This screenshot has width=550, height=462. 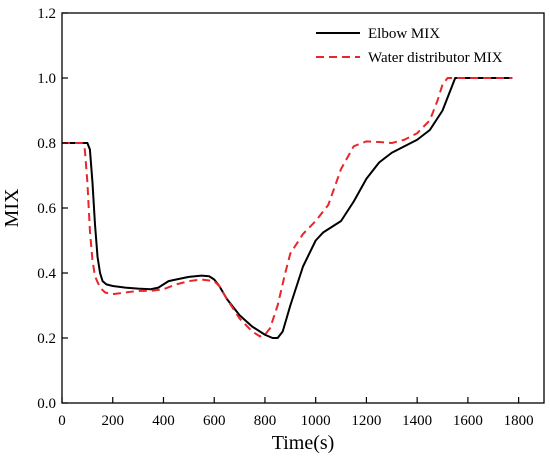 I want to click on y-tick-label: 0.8, so click(x=46, y=144).